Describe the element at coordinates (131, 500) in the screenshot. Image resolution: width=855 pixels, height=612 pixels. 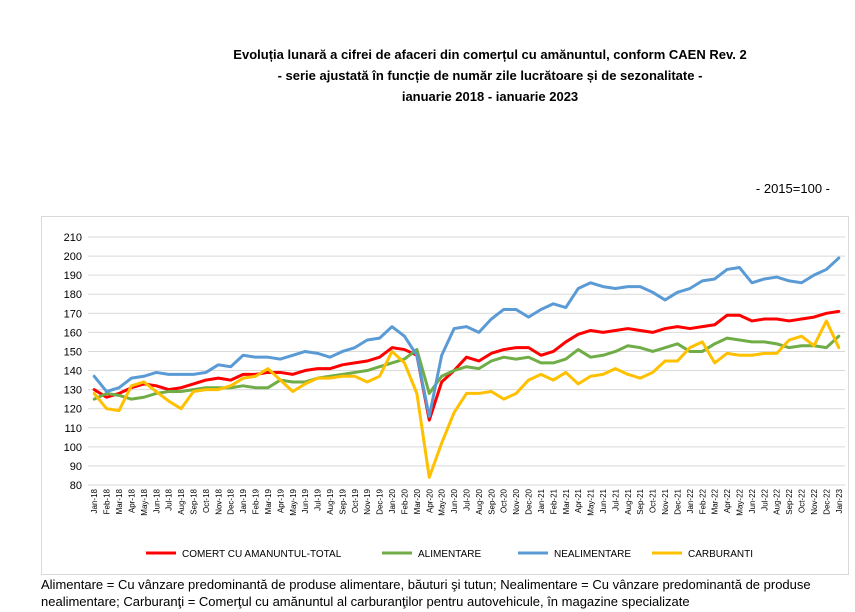
I see `x-tick-label: Apr-18` at that location.